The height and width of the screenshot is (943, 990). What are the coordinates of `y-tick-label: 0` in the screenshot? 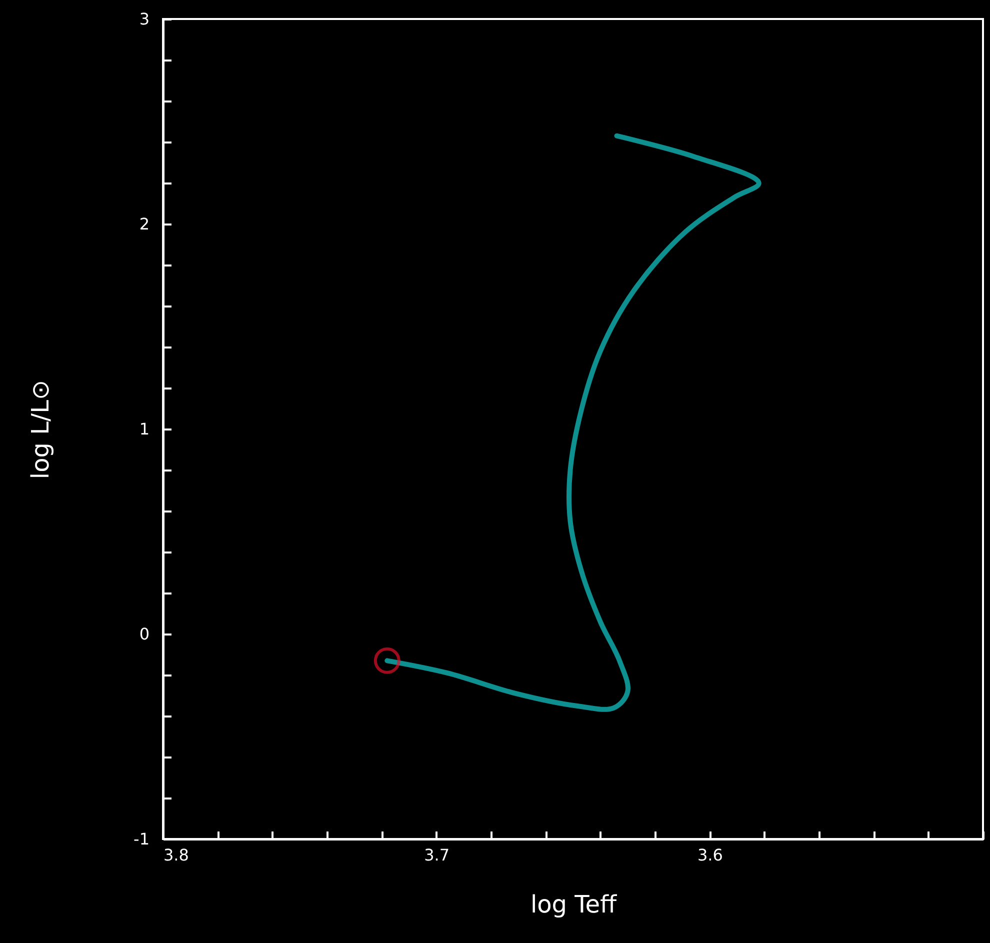 It's located at (144, 634).